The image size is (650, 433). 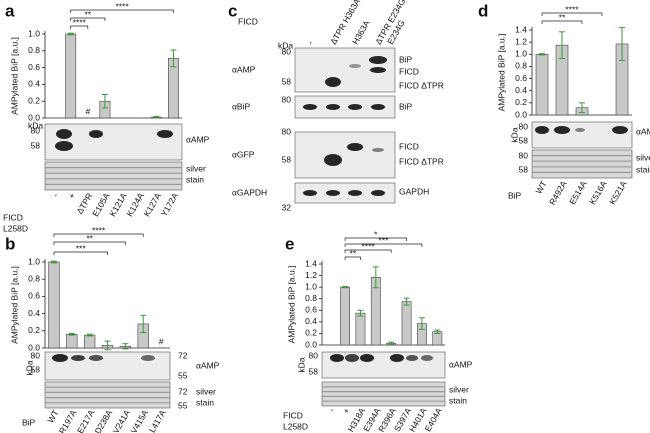 I want to click on x-tick-label: E514A, so click(x=578, y=192).